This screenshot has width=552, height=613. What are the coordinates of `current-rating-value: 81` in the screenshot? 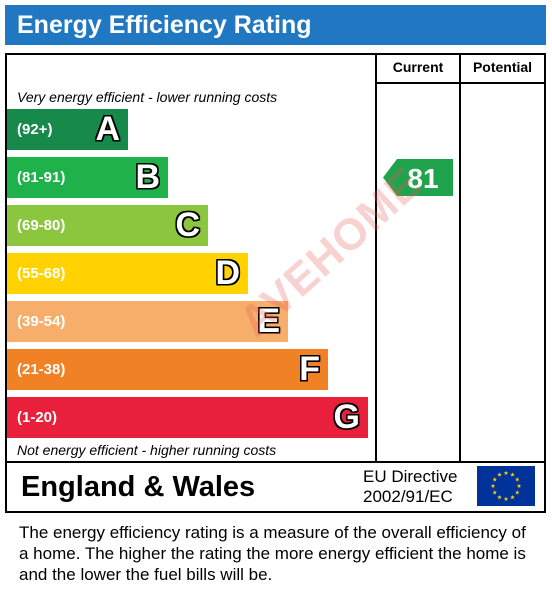 It's located at (422, 178).